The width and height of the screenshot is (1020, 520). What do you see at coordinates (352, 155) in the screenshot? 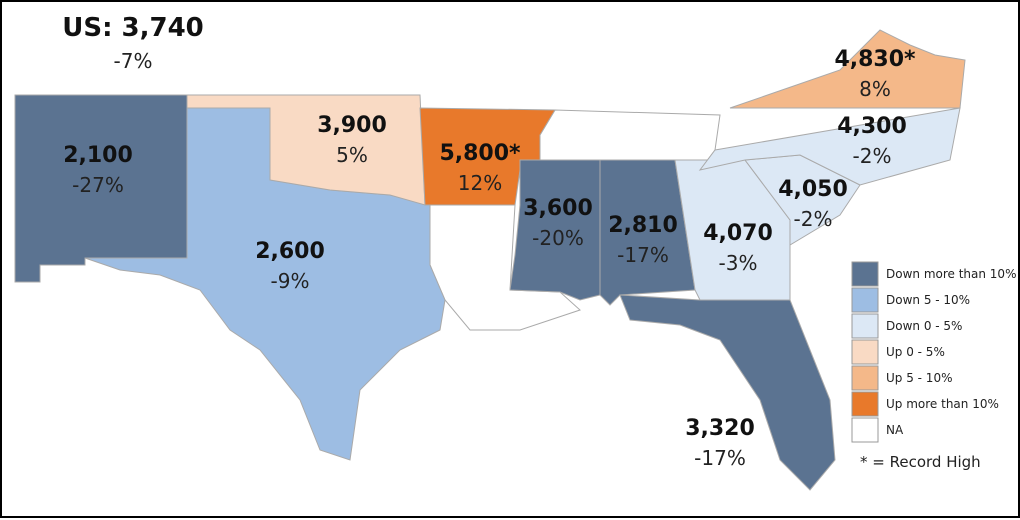
I see `state-change: 5%` at bounding box center [352, 155].